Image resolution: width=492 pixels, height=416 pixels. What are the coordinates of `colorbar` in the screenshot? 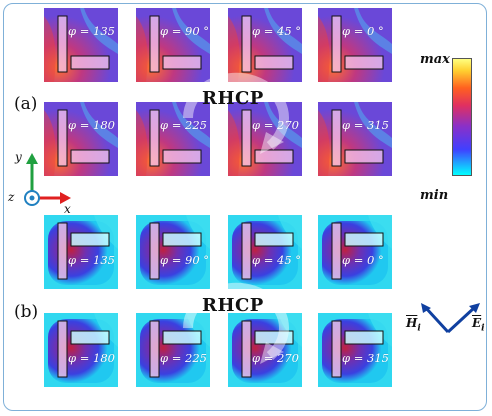 It's located at (462, 117).